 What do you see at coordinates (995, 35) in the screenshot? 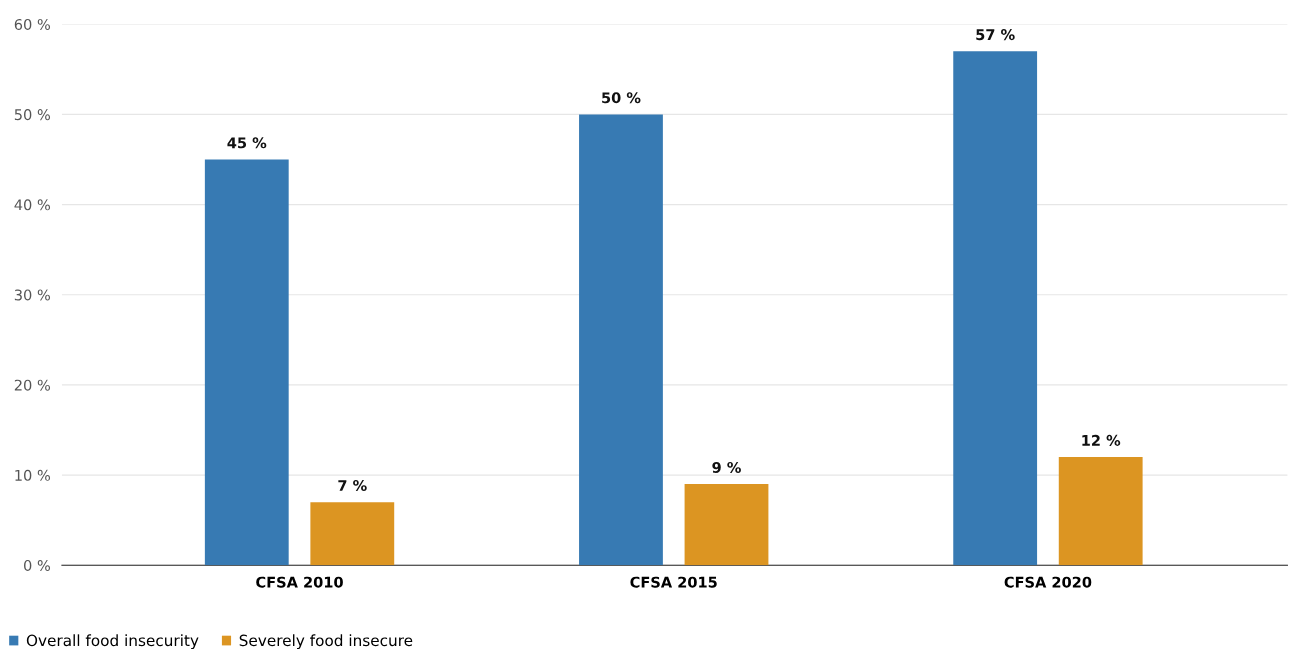
I see `data-label: 57 %` at bounding box center [995, 35].